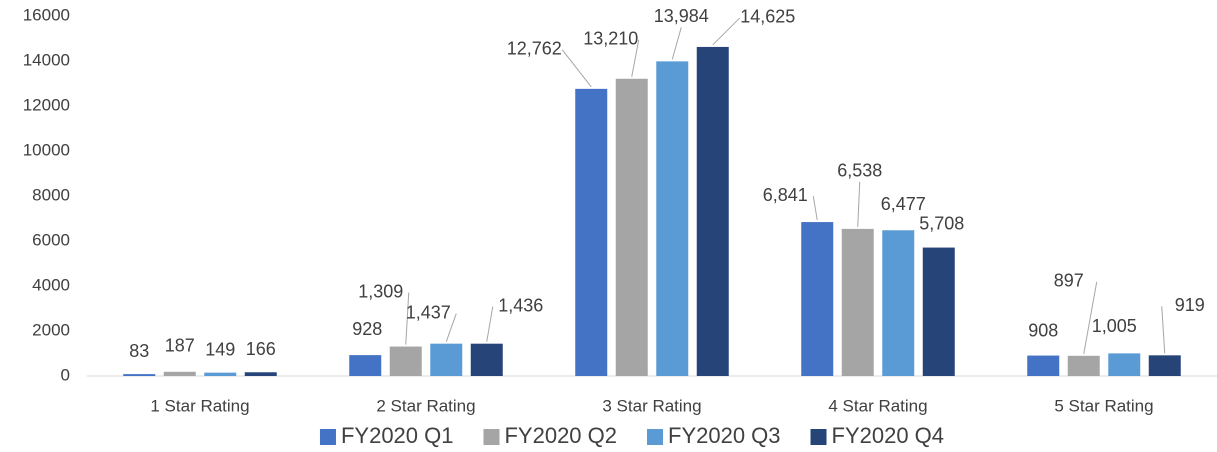  I want to click on value-label: 6,841, so click(785, 195).